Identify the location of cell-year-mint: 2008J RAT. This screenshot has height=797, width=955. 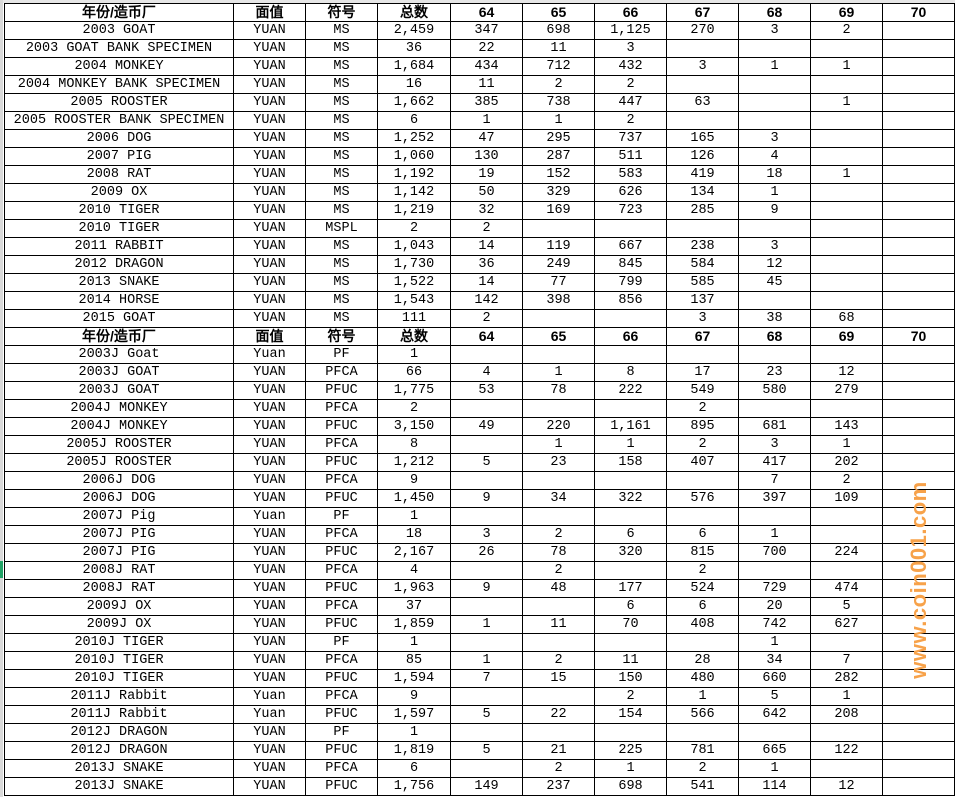
(119, 570).